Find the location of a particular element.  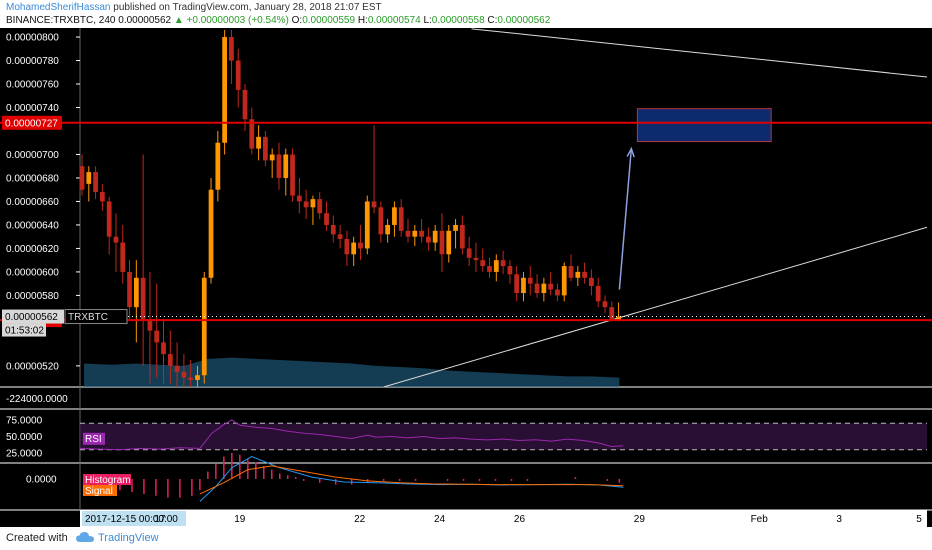

price-tick-label: 0.00000700 is located at coordinates (32, 155).